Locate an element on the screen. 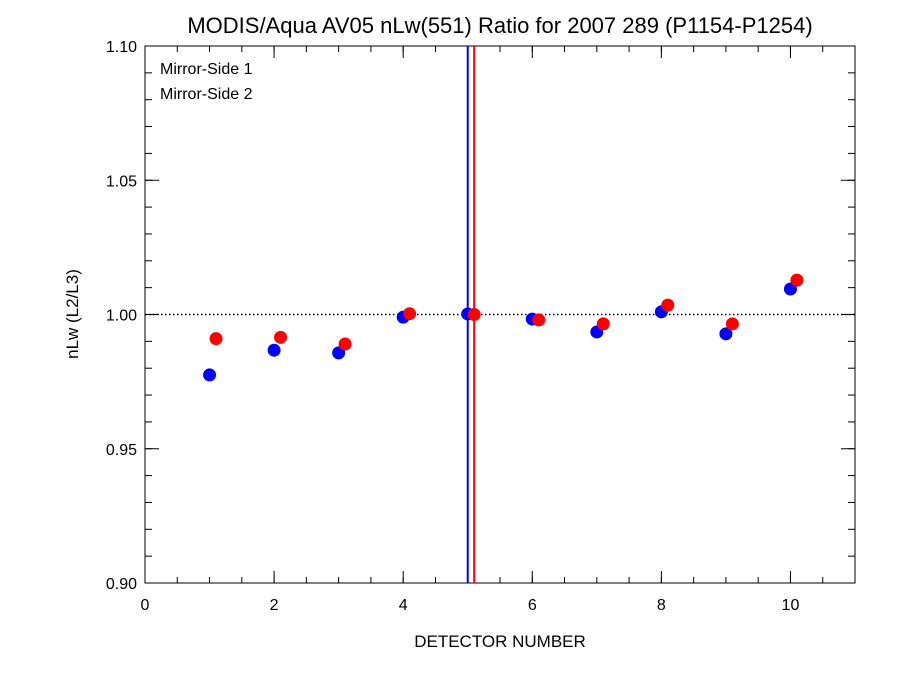  x-axis-label: DETECTOR NUMBER is located at coordinates (500, 641).